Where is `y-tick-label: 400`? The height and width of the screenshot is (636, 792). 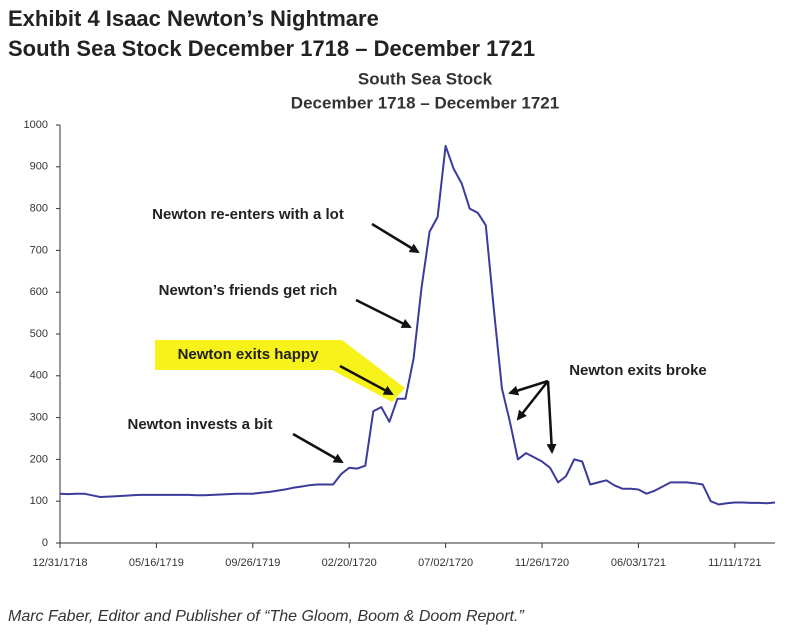
y-tick-label: 400 is located at coordinates (39, 376).